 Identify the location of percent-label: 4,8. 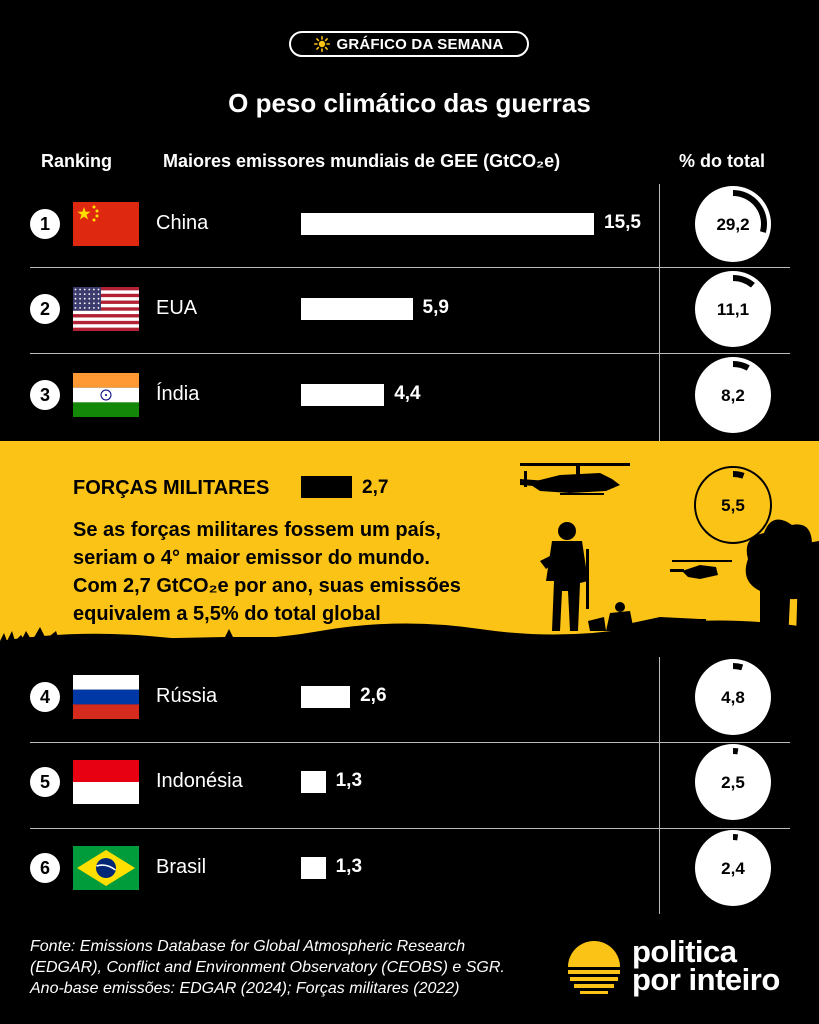
(733, 697).